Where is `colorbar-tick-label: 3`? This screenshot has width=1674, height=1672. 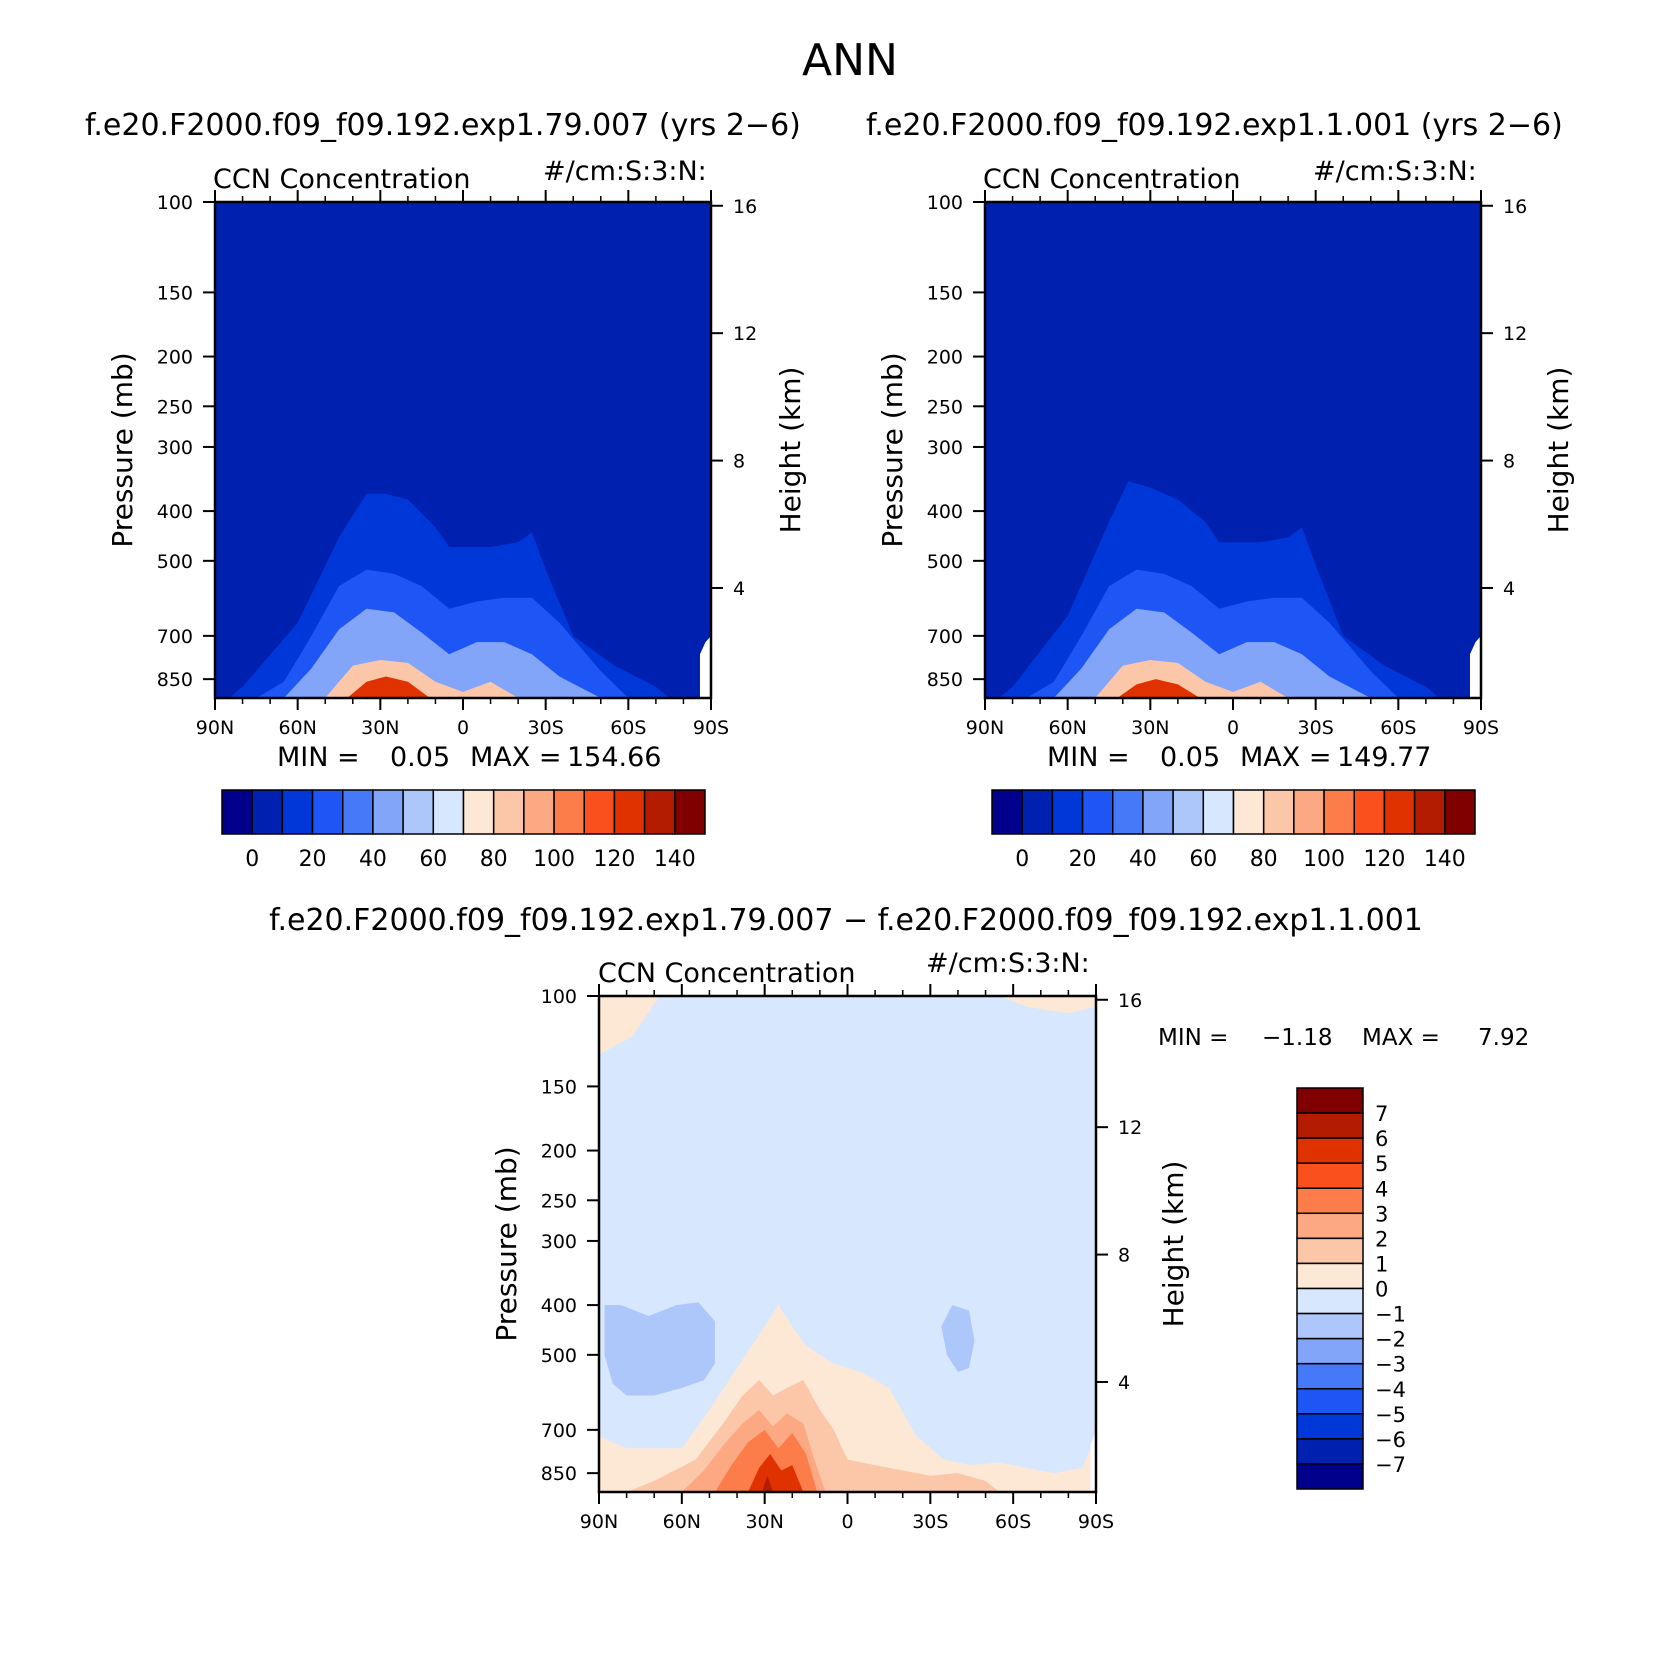 colorbar-tick-label: 3 is located at coordinates (1381, 1214).